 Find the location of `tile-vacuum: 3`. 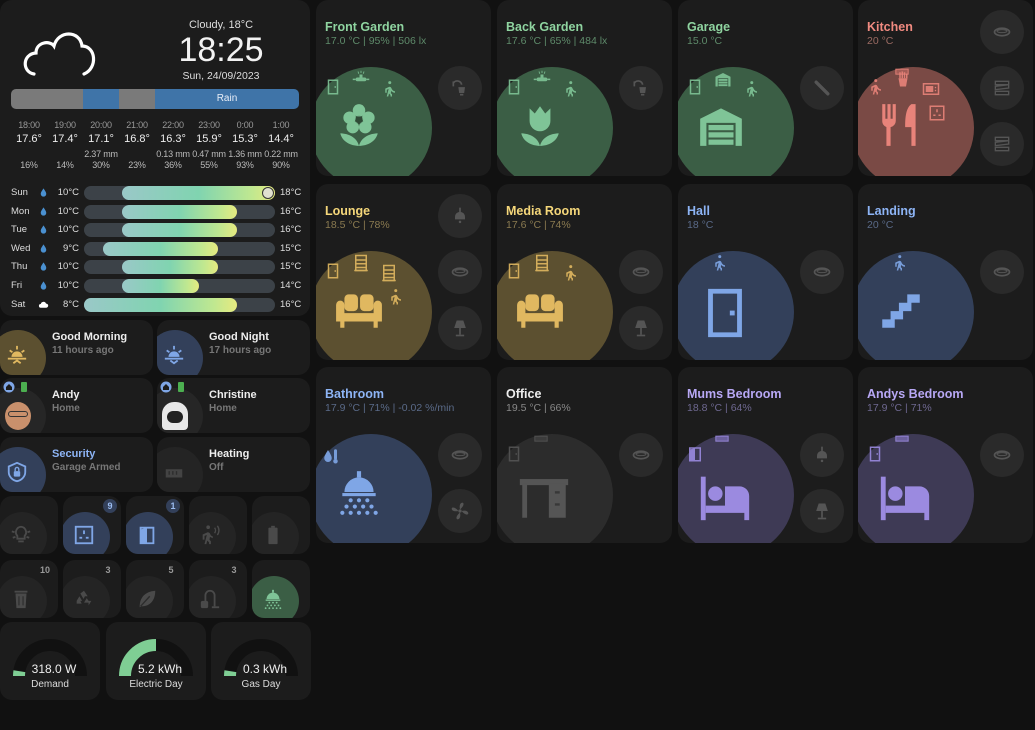

tile-vacuum: 3 is located at coordinates (218, 589).